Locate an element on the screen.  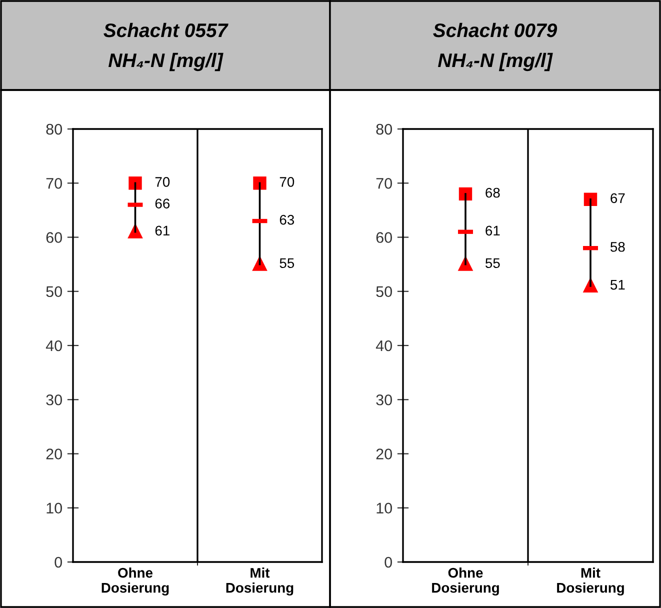
chart-title: Schacht 0079 is located at coordinates (495, 30).